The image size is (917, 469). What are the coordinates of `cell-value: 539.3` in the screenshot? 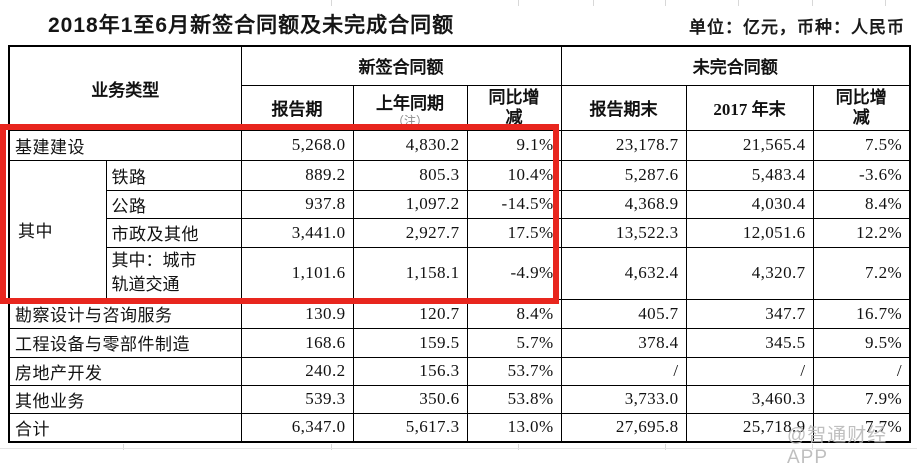 It's located at (297, 399).